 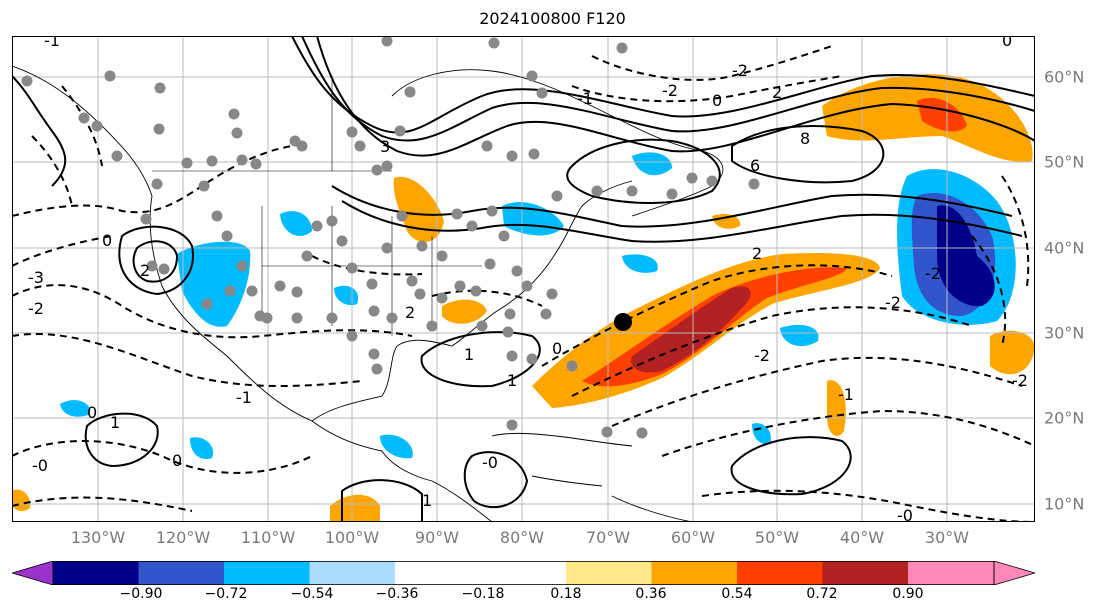 What do you see at coordinates (755, 165) in the screenshot?
I see `contour-label: 6` at bounding box center [755, 165].